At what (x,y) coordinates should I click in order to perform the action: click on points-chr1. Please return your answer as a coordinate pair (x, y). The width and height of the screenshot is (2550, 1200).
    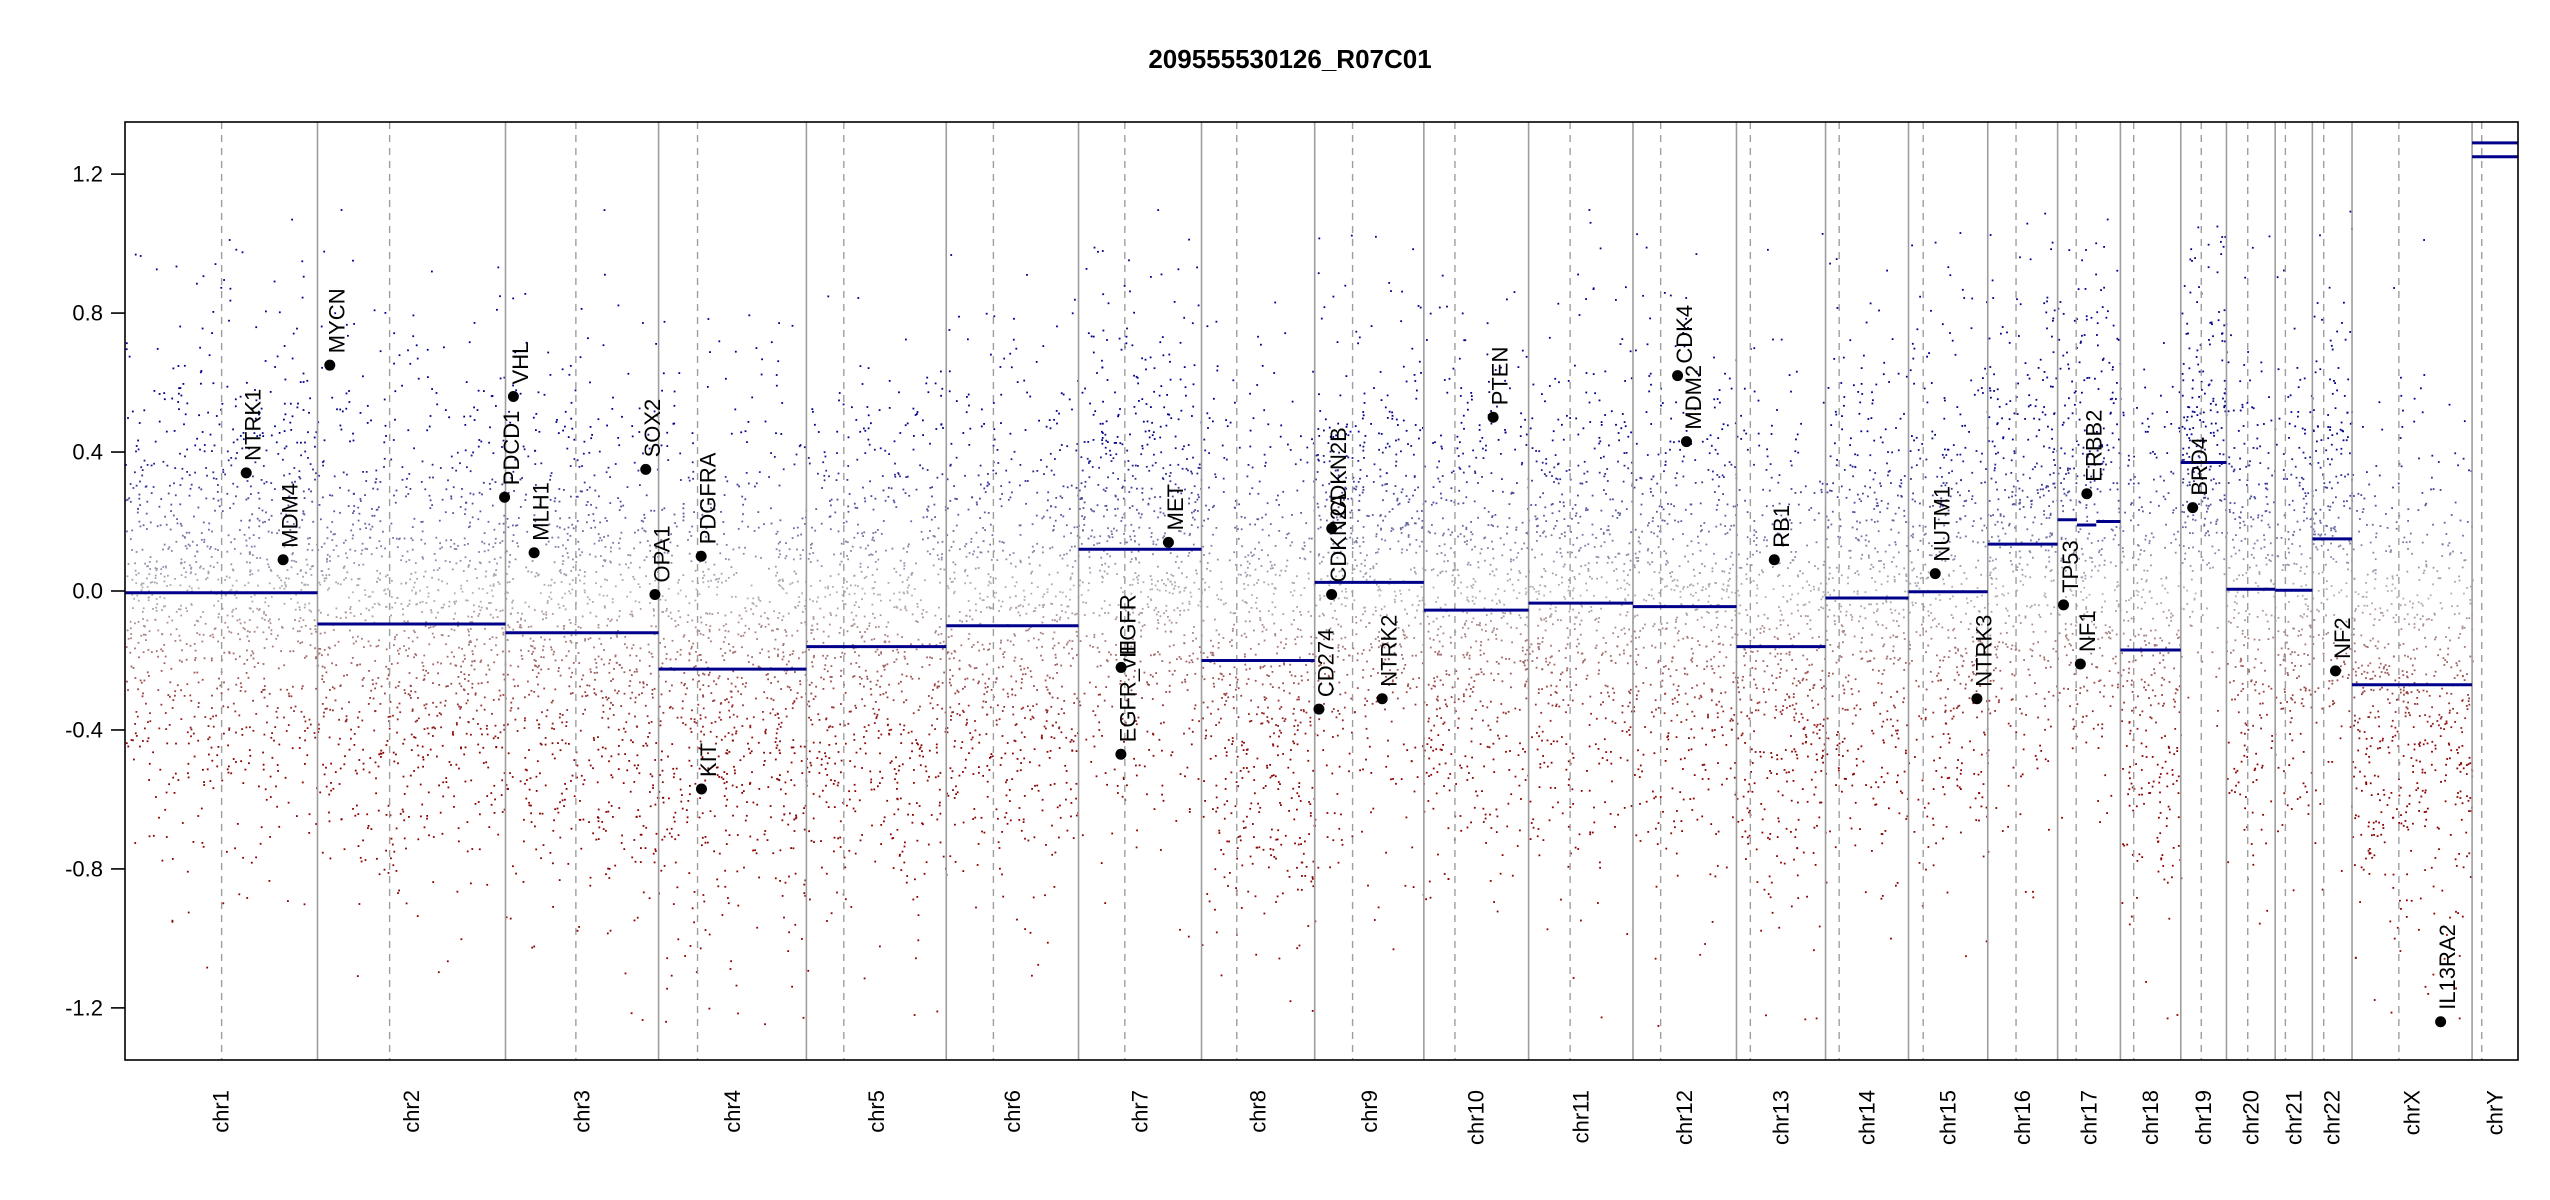
    Looking at the image, I should click on (222, 593).